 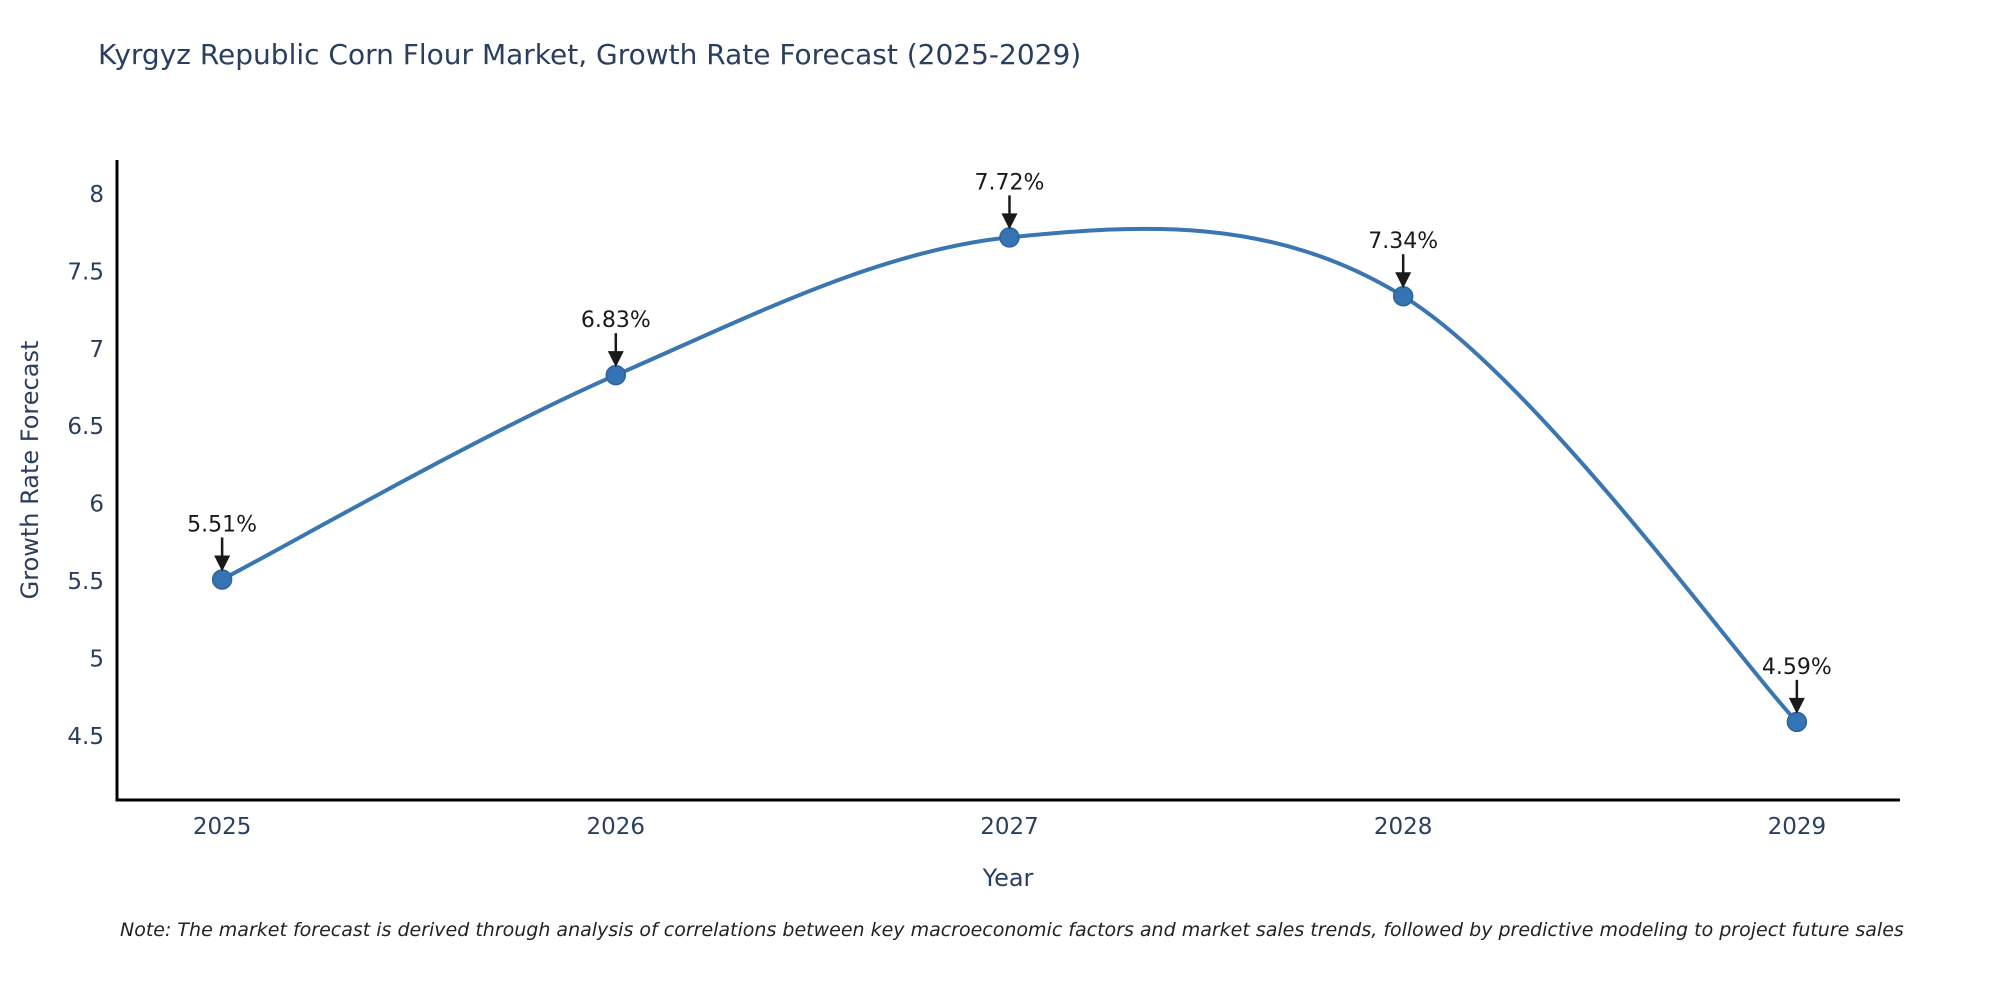 I want to click on point-value-label: 7.34%, so click(x=1403, y=241).